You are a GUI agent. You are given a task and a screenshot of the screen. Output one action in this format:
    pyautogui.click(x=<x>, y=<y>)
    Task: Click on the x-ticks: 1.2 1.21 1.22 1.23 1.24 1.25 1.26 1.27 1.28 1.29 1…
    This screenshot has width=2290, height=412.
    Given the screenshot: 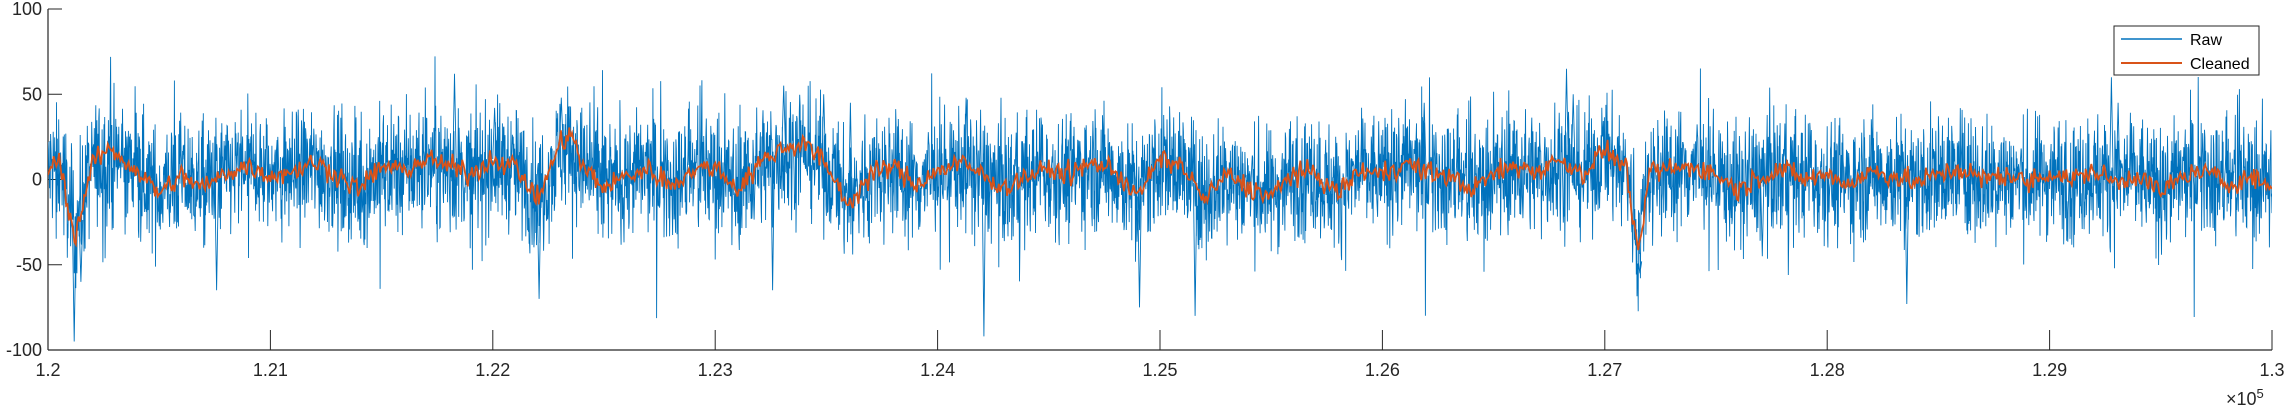 What is the action you would take?
    pyautogui.click(x=1160, y=355)
    